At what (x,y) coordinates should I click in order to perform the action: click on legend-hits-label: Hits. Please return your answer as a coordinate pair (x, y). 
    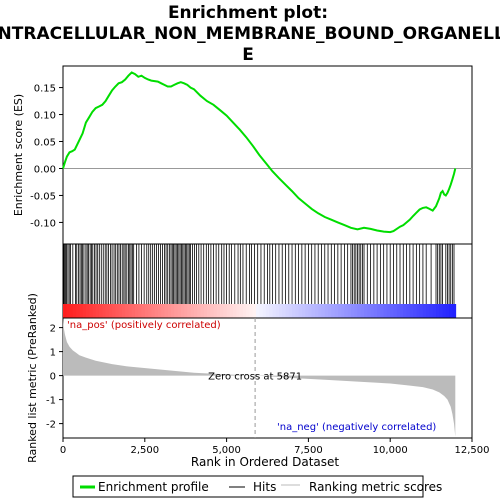
    Looking at the image, I should click on (264, 487).